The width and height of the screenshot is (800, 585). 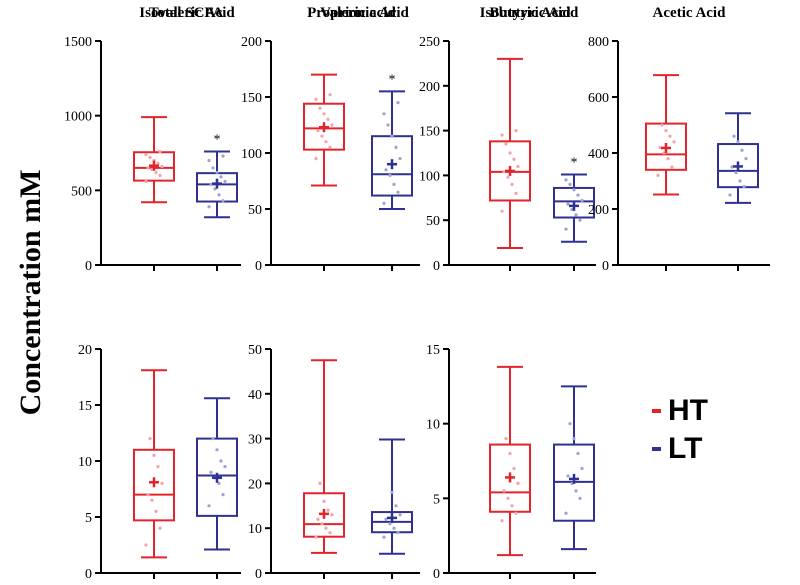 What do you see at coordinates (656, 449) in the screenshot?
I see `legend-swatch-lt` at bounding box center [656, 449].